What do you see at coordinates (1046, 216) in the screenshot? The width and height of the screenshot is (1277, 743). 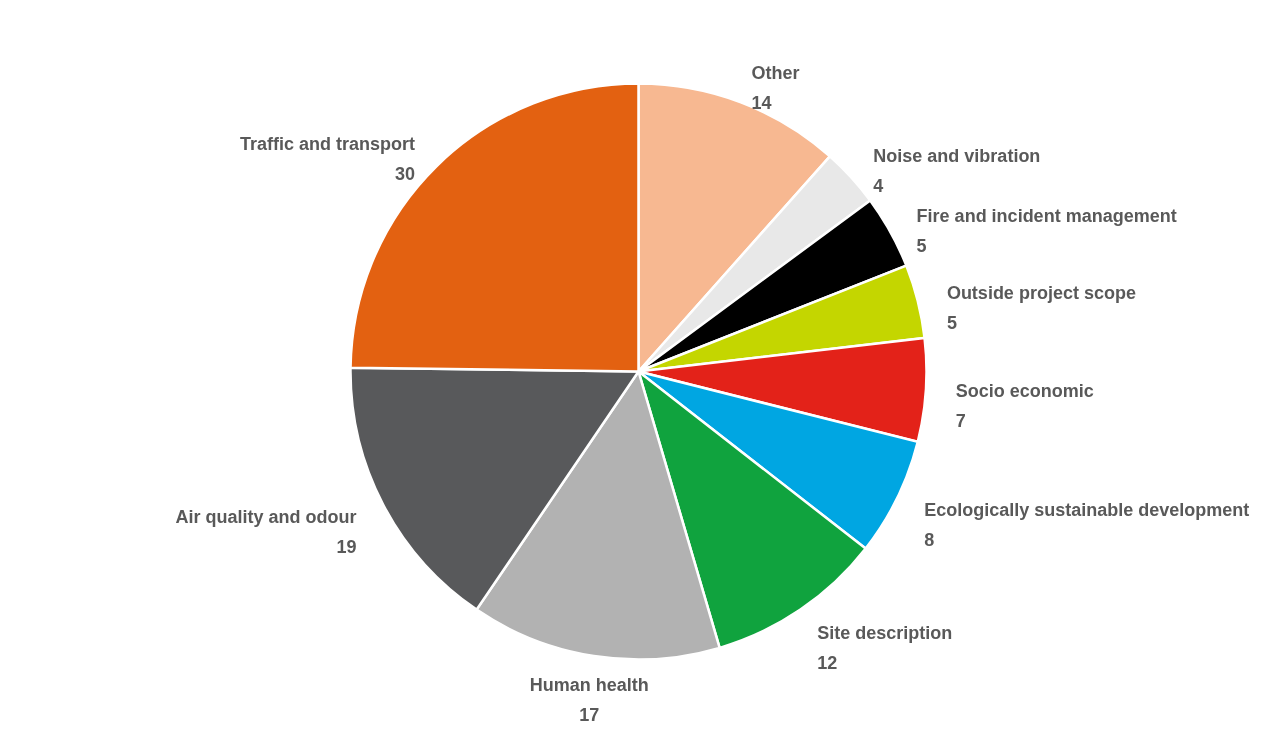 I see `slice-label: Fire and incident management` at bounding box center [1046, 216].